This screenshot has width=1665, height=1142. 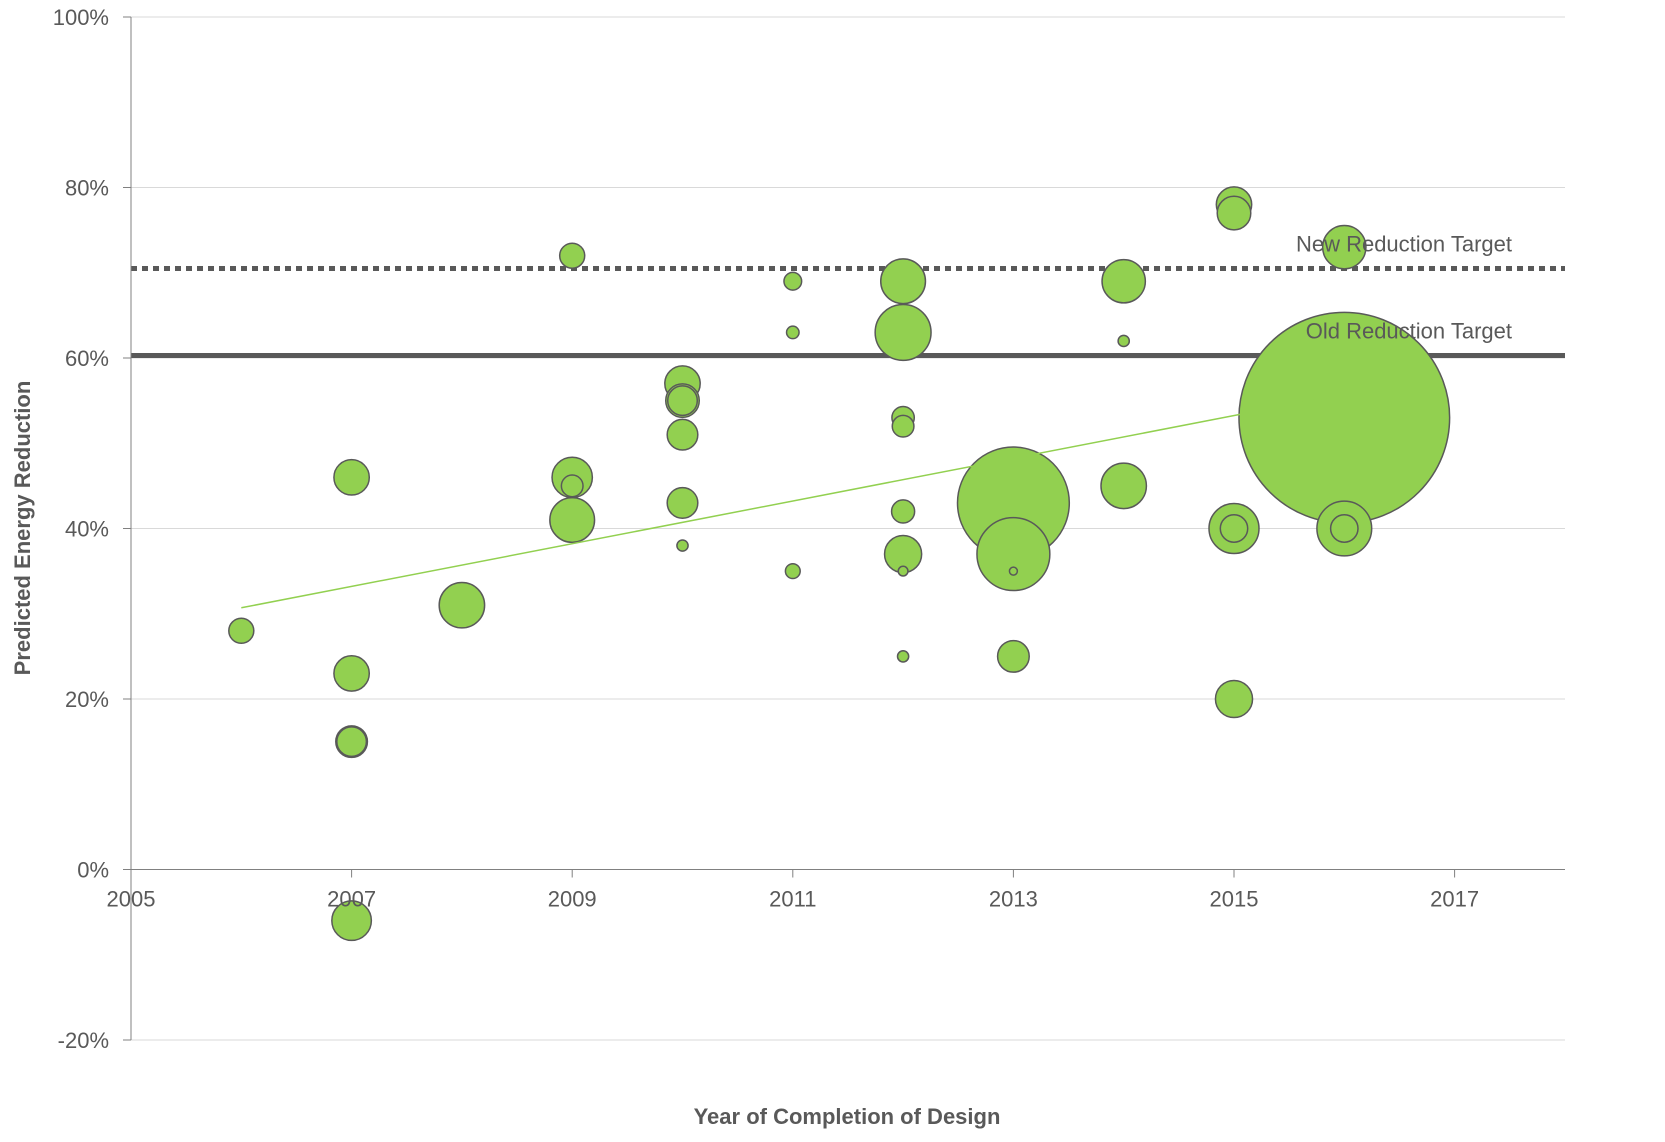 What do you see at coordinates (87, 188) in the screenshot?
I see `y-tick-label: 80%` at bounding box center [87, 188].